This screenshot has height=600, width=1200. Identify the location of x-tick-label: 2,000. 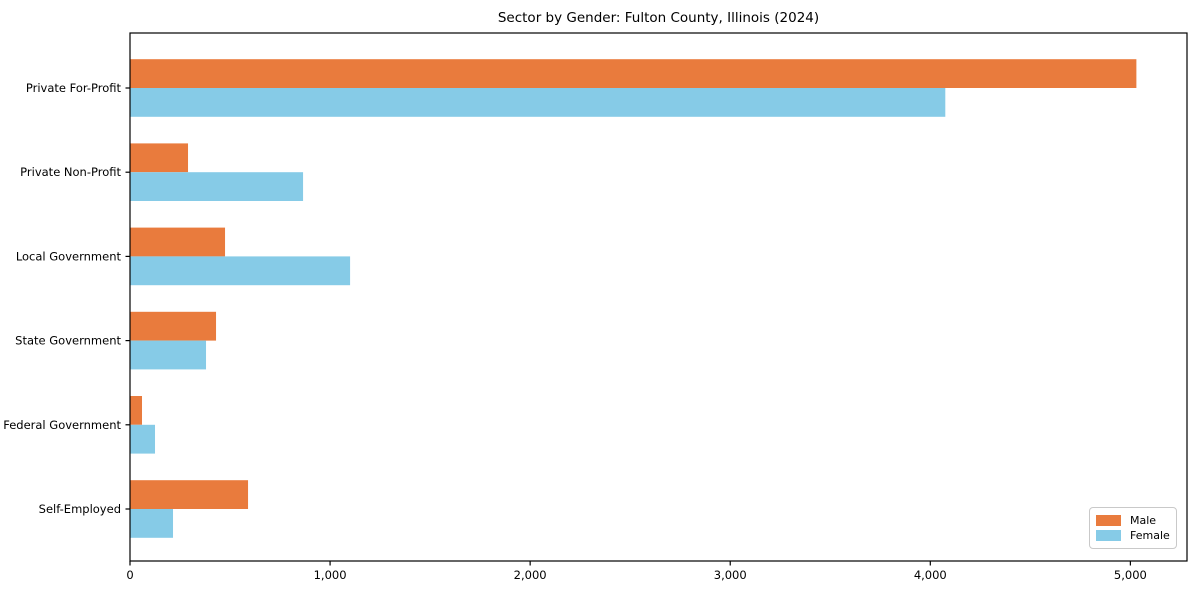
(530, 575).